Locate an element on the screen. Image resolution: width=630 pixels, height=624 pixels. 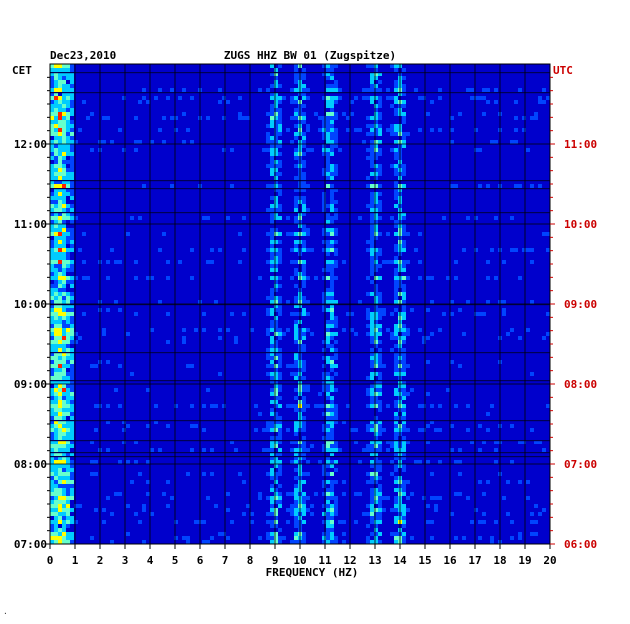
x-tick-label: 19 is located at coordinates (524, 560).